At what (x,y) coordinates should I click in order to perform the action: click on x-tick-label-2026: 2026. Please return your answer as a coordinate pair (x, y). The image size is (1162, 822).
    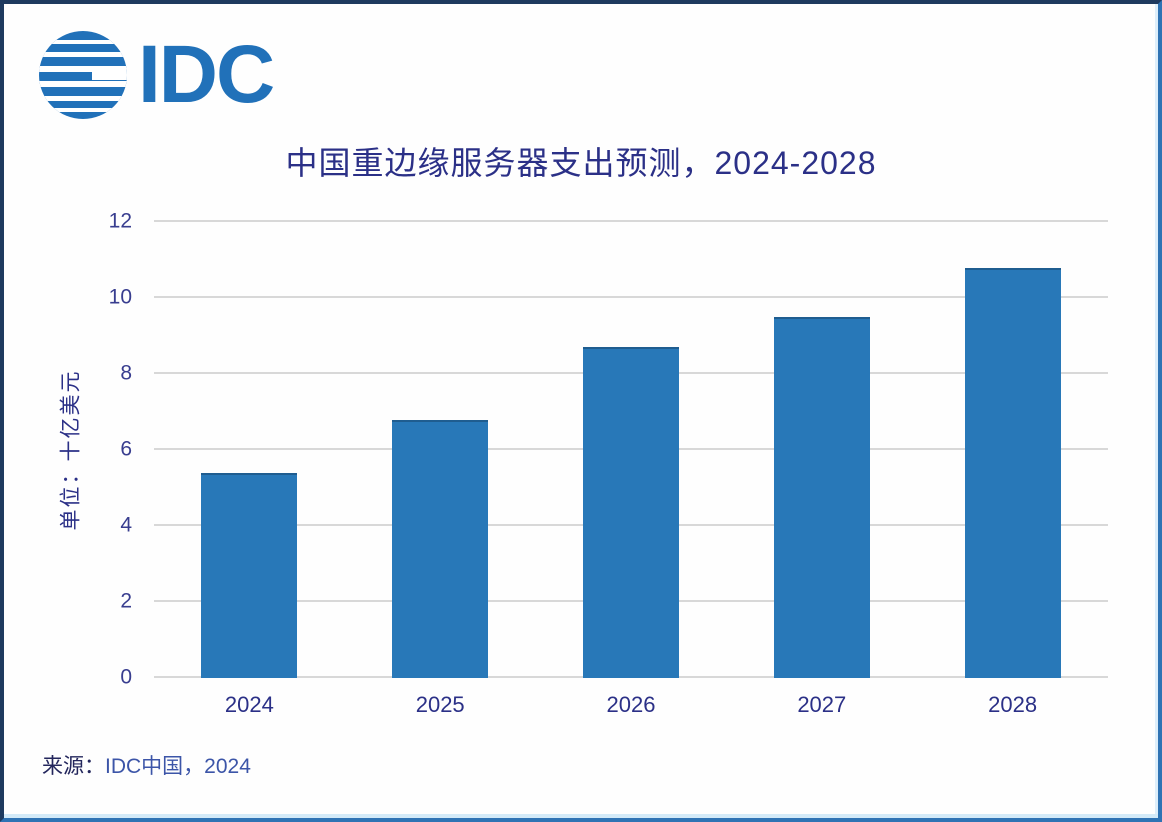
    Looking at the image, I should click on (631, 704).